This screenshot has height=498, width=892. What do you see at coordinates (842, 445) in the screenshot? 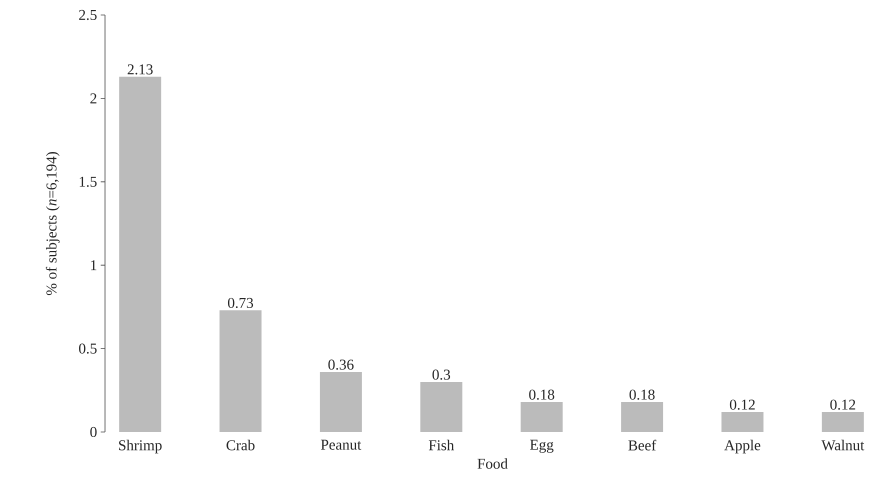
I see `x-tick-label: Walnut` at bounding box center [842, 445].